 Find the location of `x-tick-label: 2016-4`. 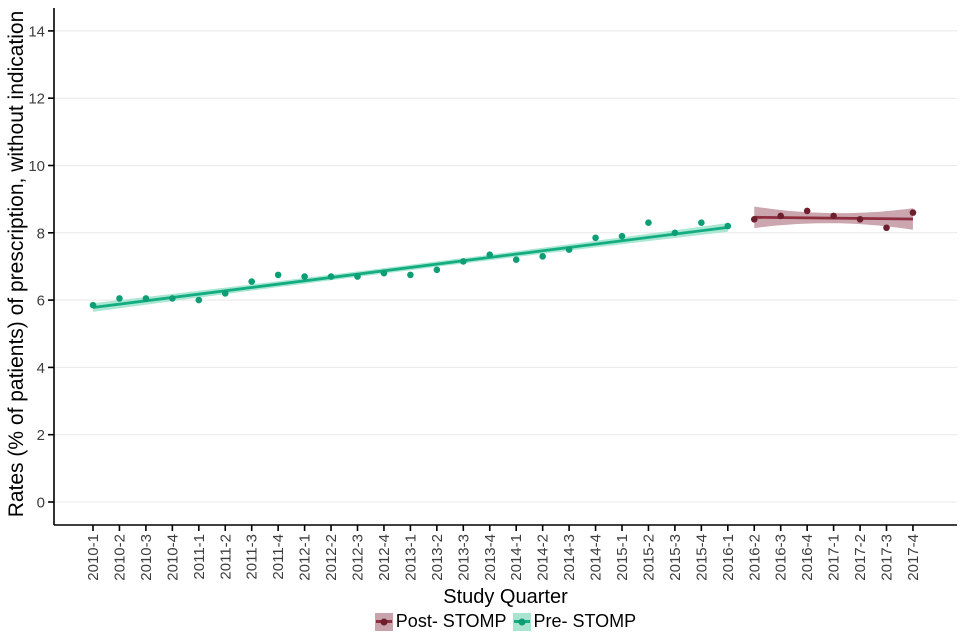

x-tick-label: 2016-4 is located at coordinates (807, 557).